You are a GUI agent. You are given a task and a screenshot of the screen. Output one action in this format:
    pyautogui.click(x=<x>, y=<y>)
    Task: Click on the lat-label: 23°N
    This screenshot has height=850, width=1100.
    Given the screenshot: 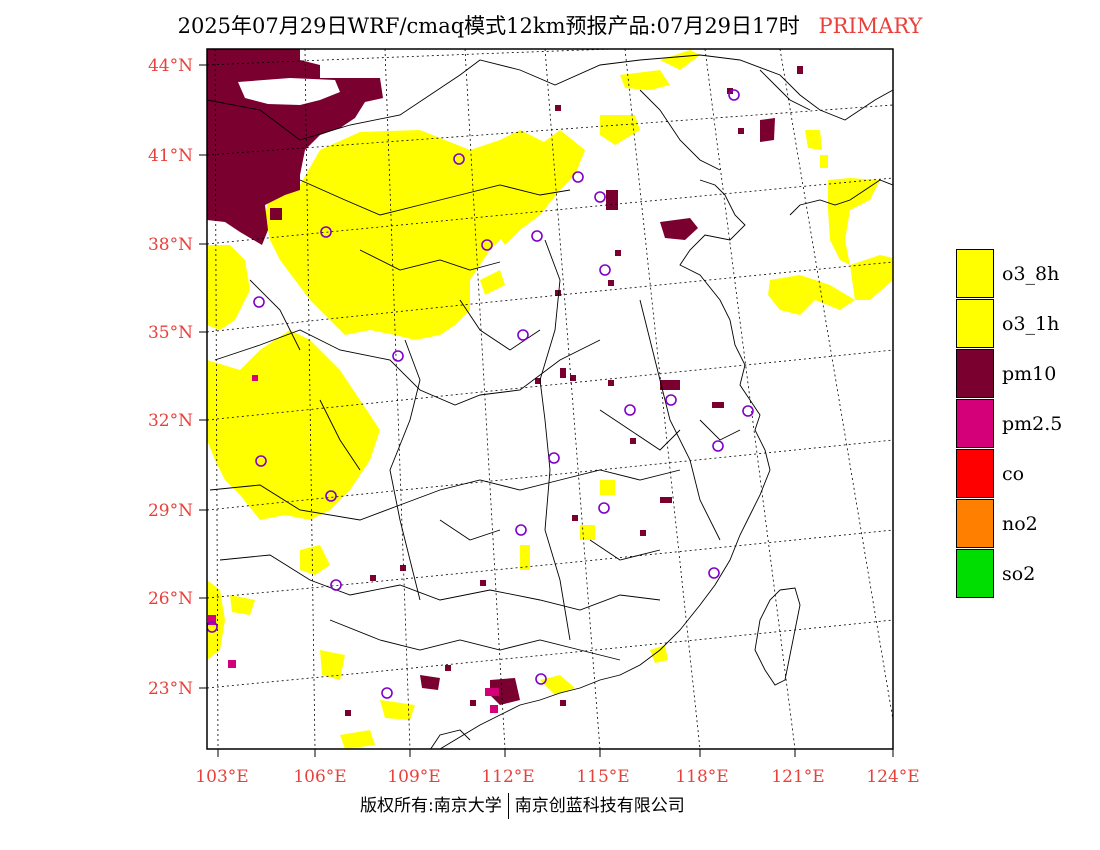 What is the action you would take?
    pyautogui.click(x=170, y=689)
    